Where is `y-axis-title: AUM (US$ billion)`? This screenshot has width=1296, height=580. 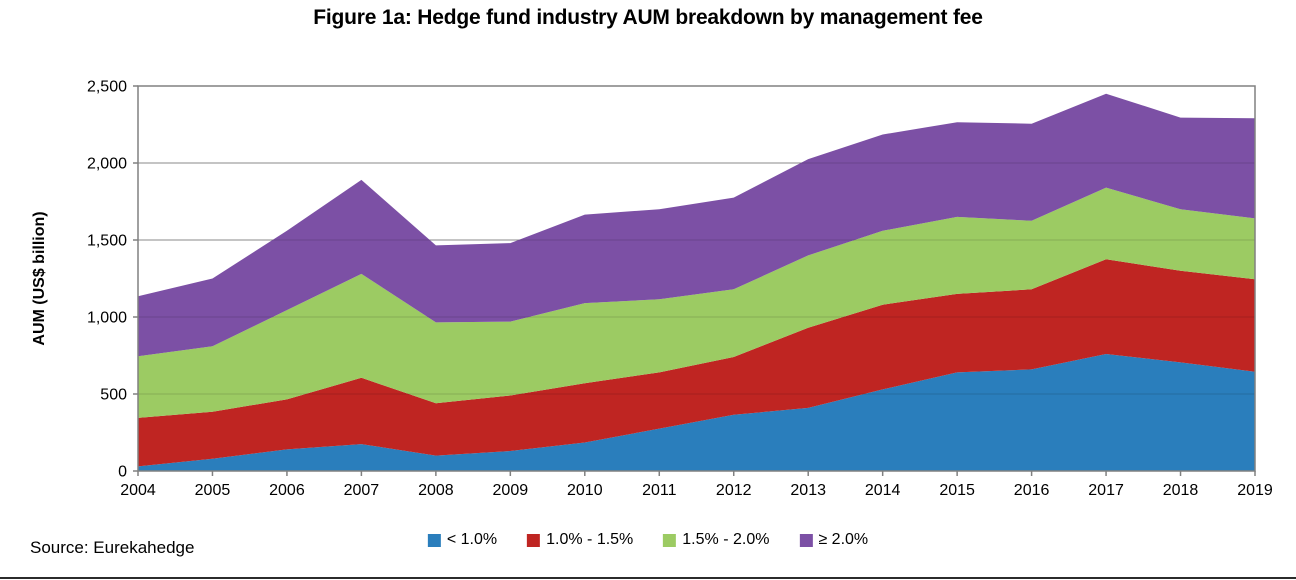
y-axis-title: AUM (US$ billion) is located at coordinates (39, 278).